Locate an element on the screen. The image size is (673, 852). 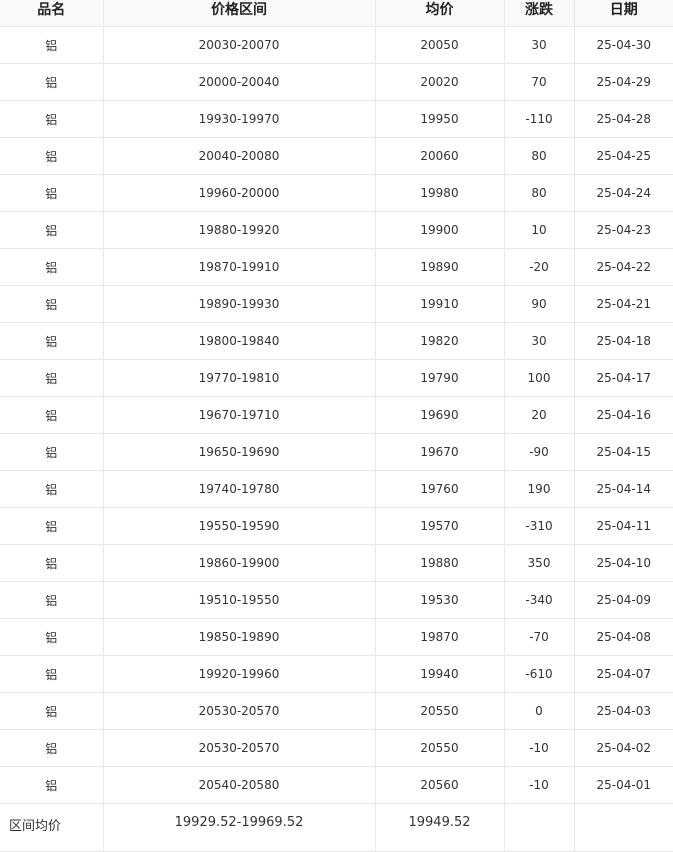
cell-date: 25-04-29 is located at coordinates (623, 82).